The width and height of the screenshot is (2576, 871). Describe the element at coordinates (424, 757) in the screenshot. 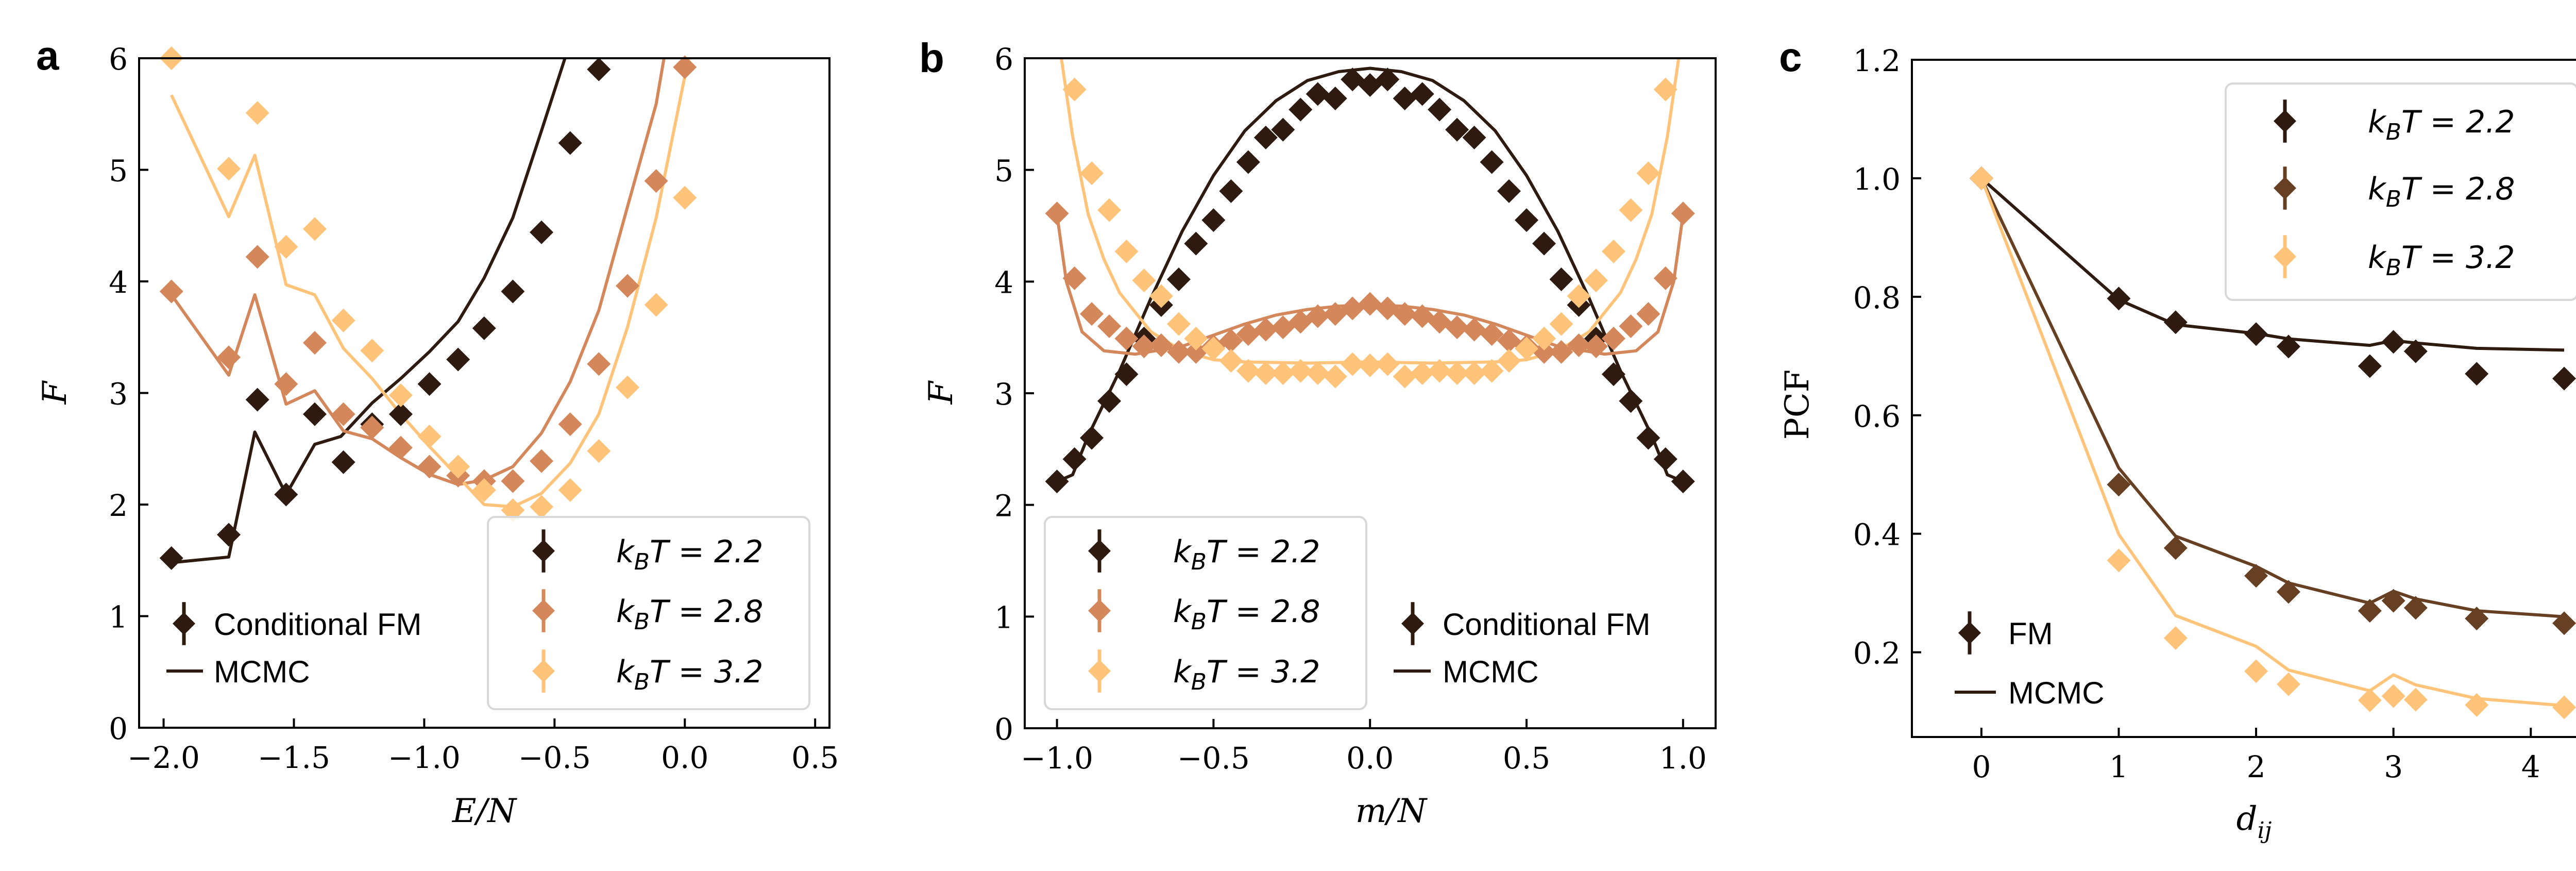

I see `x-tick-label: −1.0` at that location.